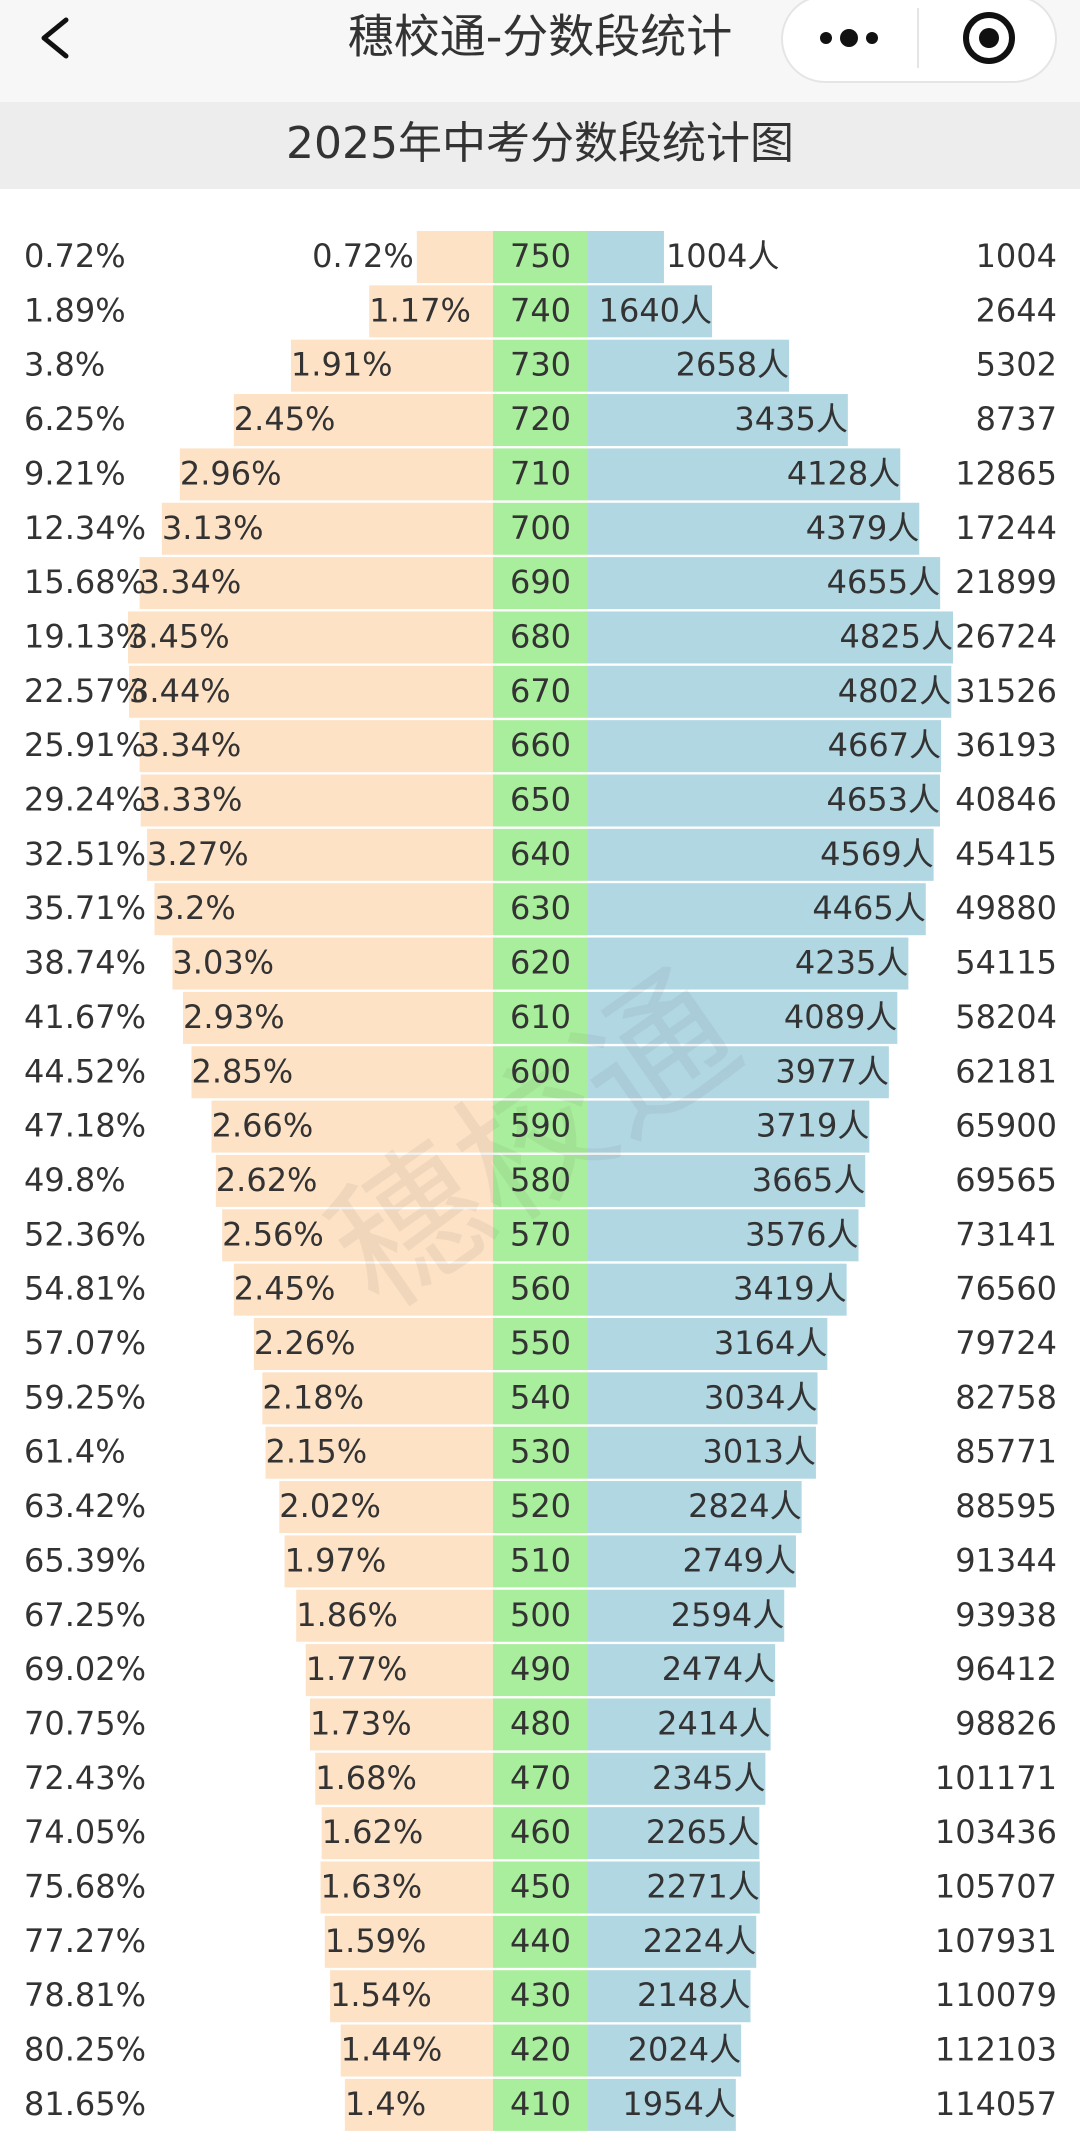 This screenshot has width=1080, height=2143. Describe the element at coordinates (770, 1343) in the screenshot. I see `right-value-label: 3164人` at that location.